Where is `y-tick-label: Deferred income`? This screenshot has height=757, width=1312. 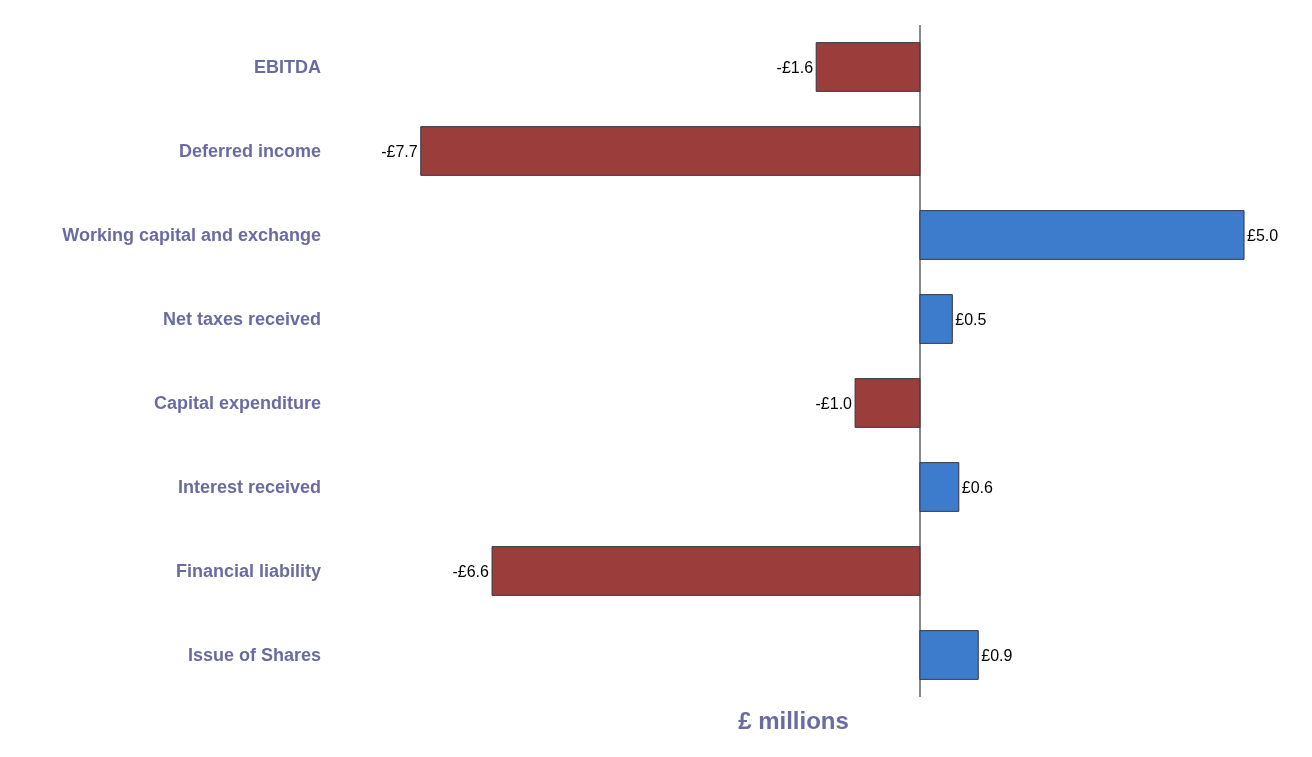
y-tick-label: Deferred income is located at coordinates (249, 151).